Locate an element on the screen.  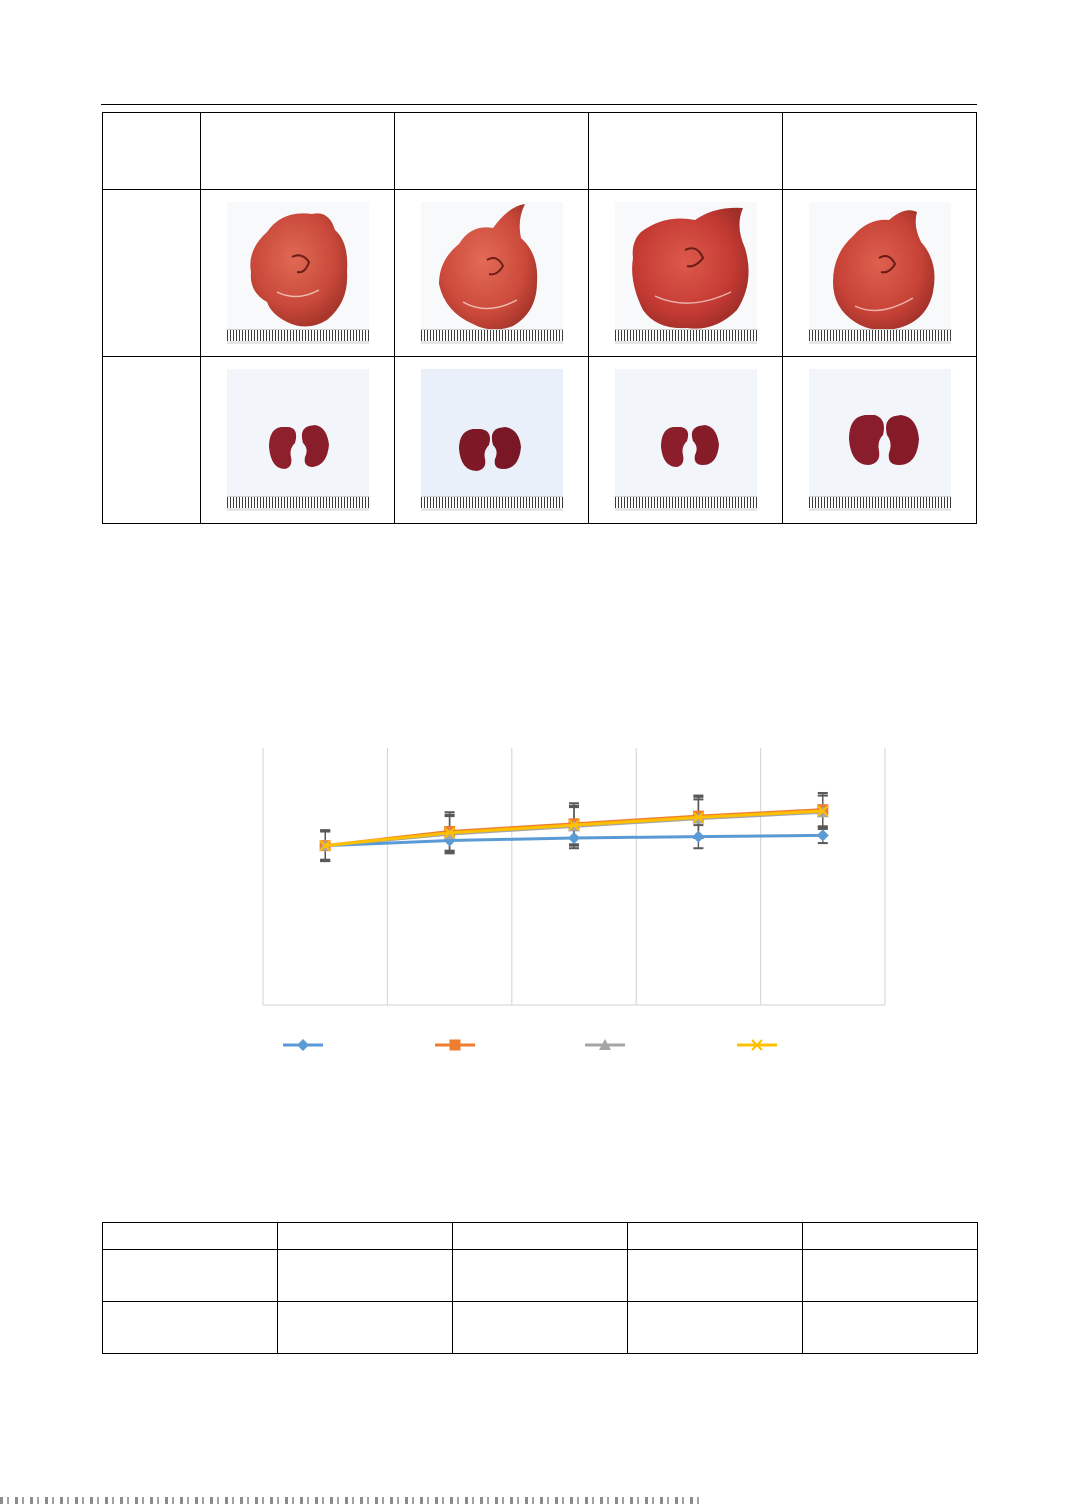
header-rule is located at coordinates (539, 104).